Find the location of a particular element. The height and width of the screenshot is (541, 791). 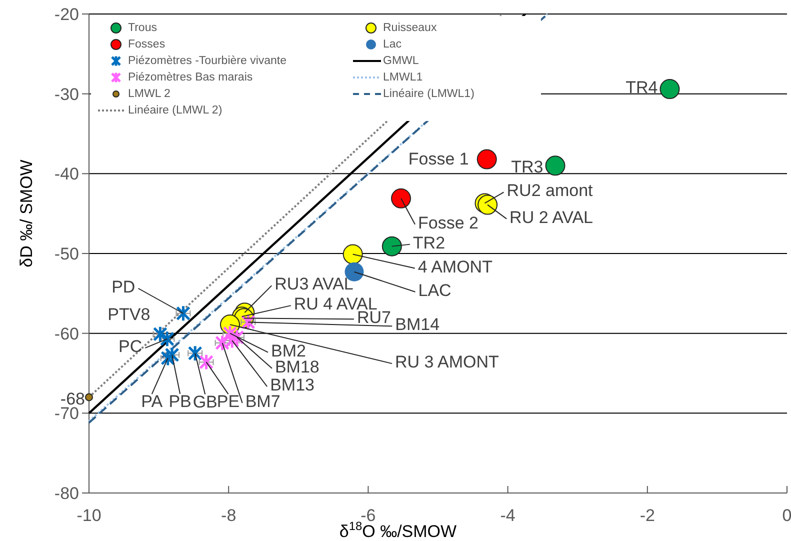

legend-label: Piézomètres Bas marais is located at coordinates (190, 78).